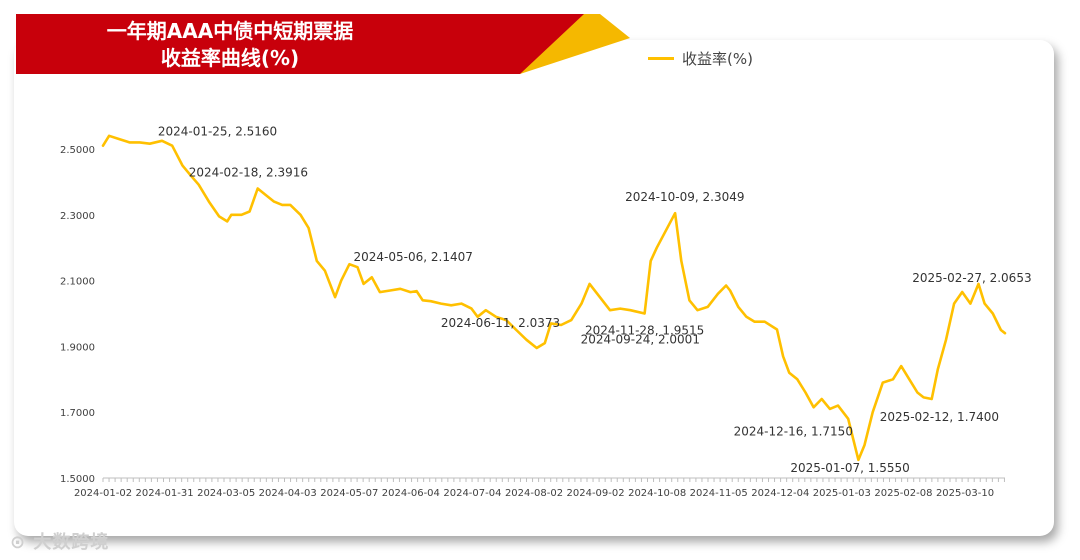 This screenshot has width=1080, height=560. I want to click on data-label: 2024-10-09, 2.3049, so click(684, 197).